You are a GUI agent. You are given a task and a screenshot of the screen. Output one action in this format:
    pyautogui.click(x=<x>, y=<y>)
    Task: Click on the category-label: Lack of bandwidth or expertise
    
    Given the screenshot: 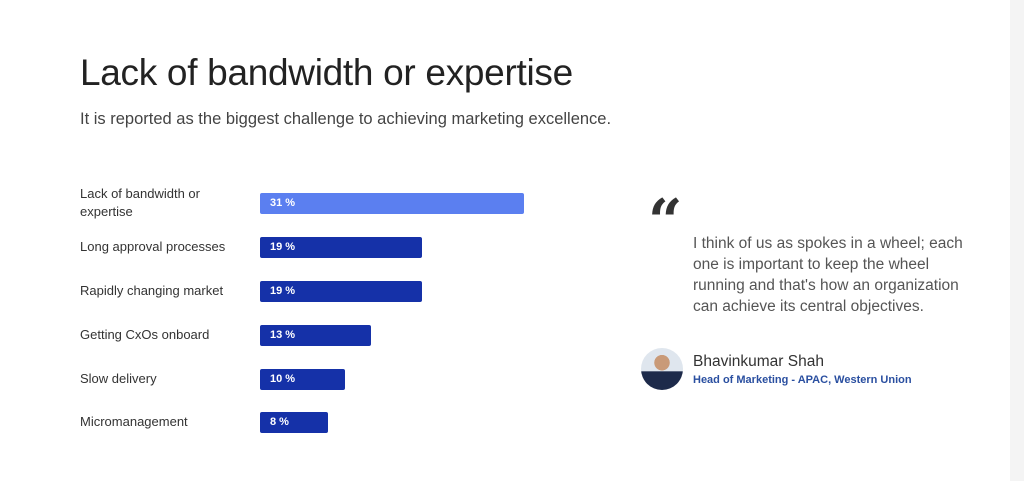 What is the action you would take?
    pyautogui.click(x=140, y=202)
    